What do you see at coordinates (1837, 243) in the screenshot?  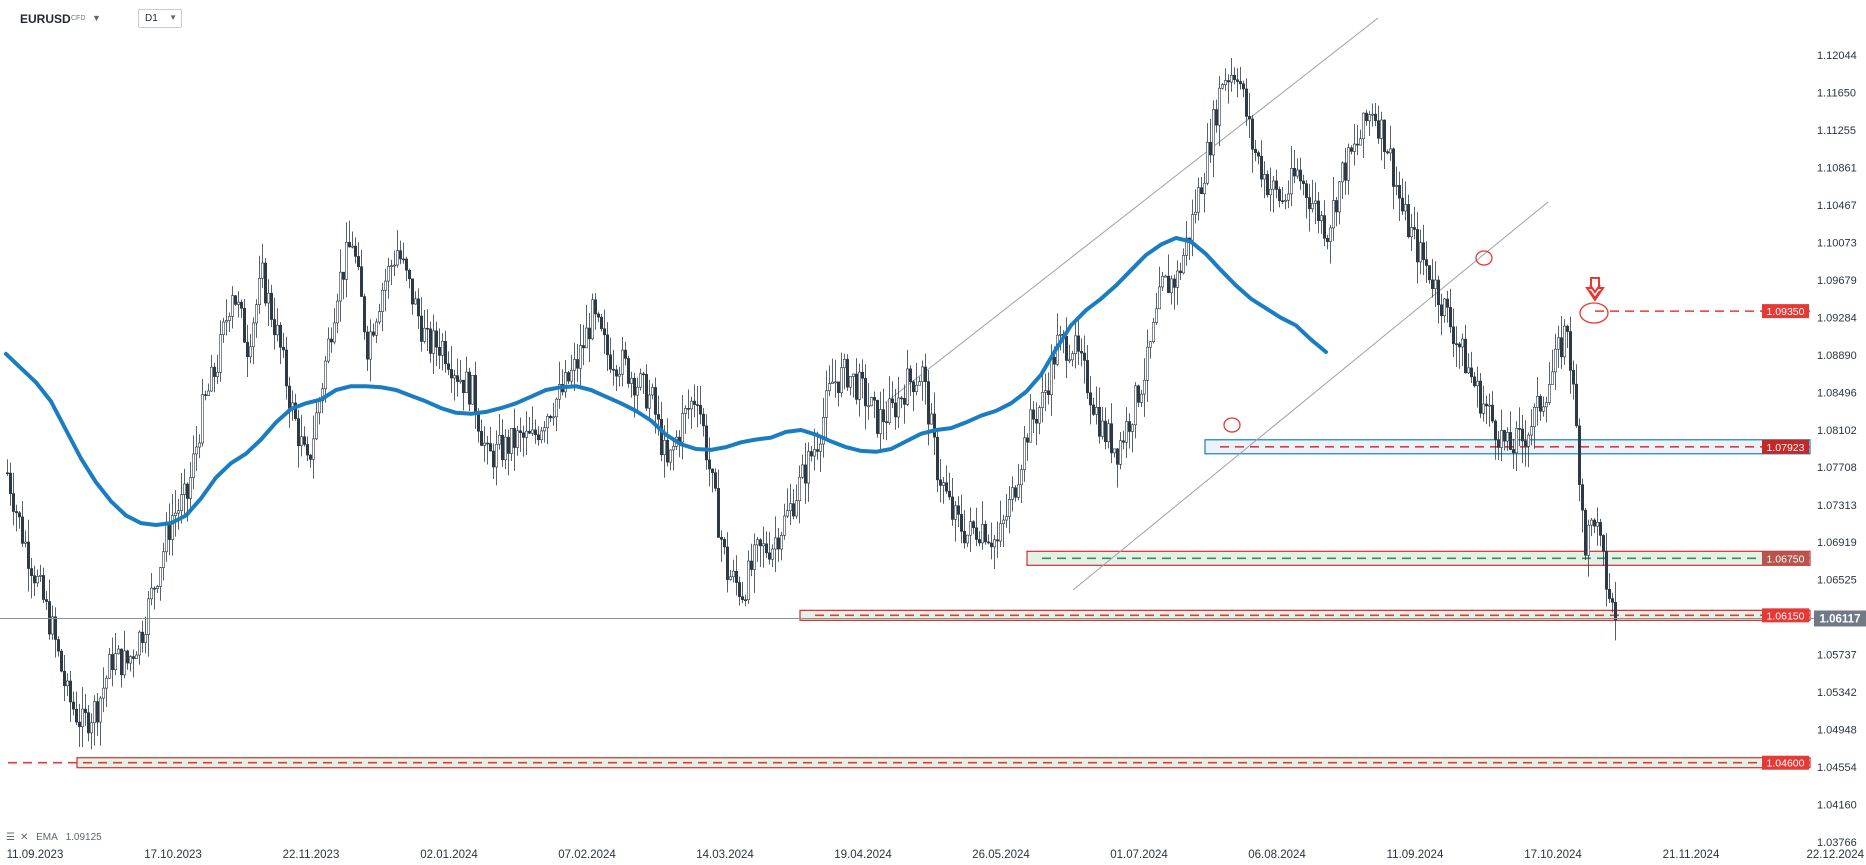 I see `y-tick-label: 1.10073` at bounding box center [1837, 243].